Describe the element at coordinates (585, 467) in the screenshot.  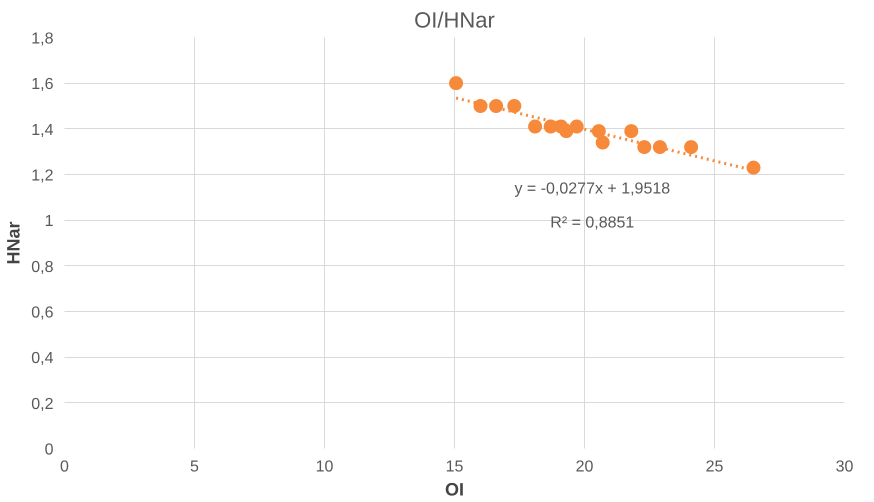
I see `x-tick-label: 20` at that location.